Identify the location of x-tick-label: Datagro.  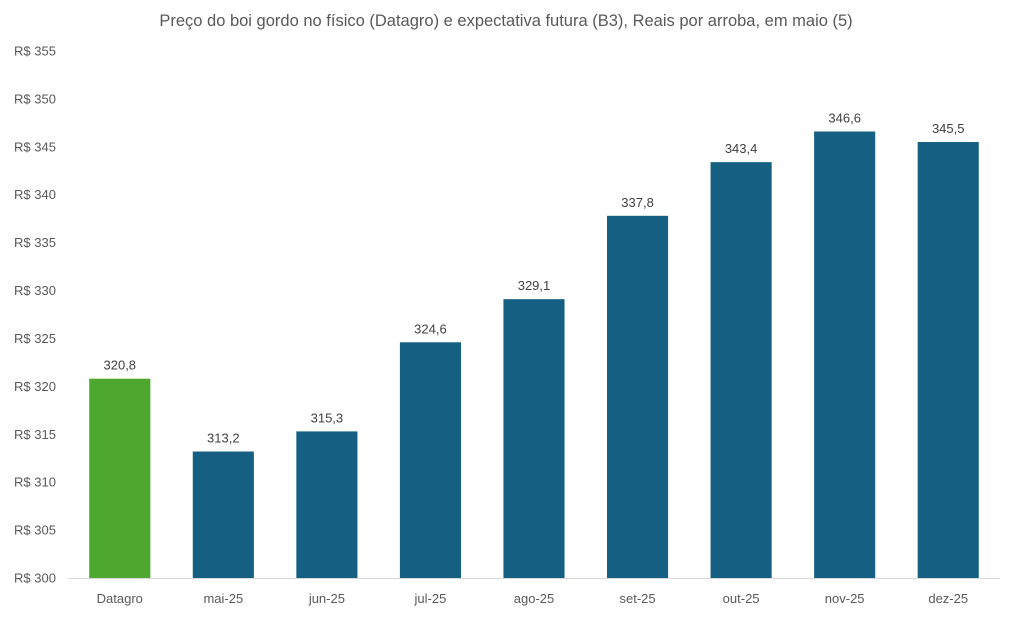
(120, 598).